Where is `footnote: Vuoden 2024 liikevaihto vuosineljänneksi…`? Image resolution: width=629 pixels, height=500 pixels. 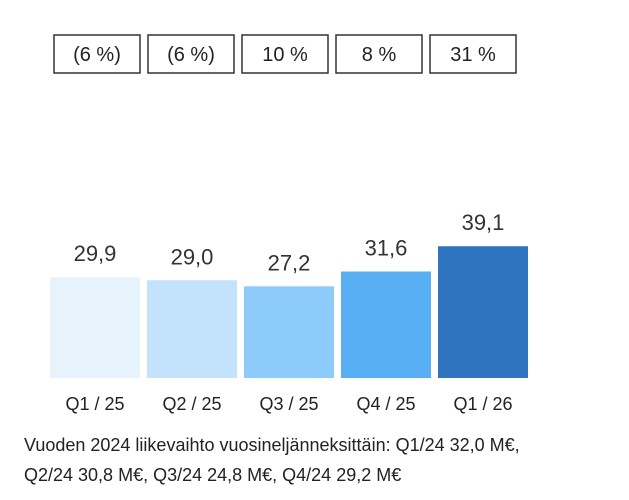
footnote: Vuoden 2024 liikevaihto vuosineljänneksi… is located at coordinates (324, 460).